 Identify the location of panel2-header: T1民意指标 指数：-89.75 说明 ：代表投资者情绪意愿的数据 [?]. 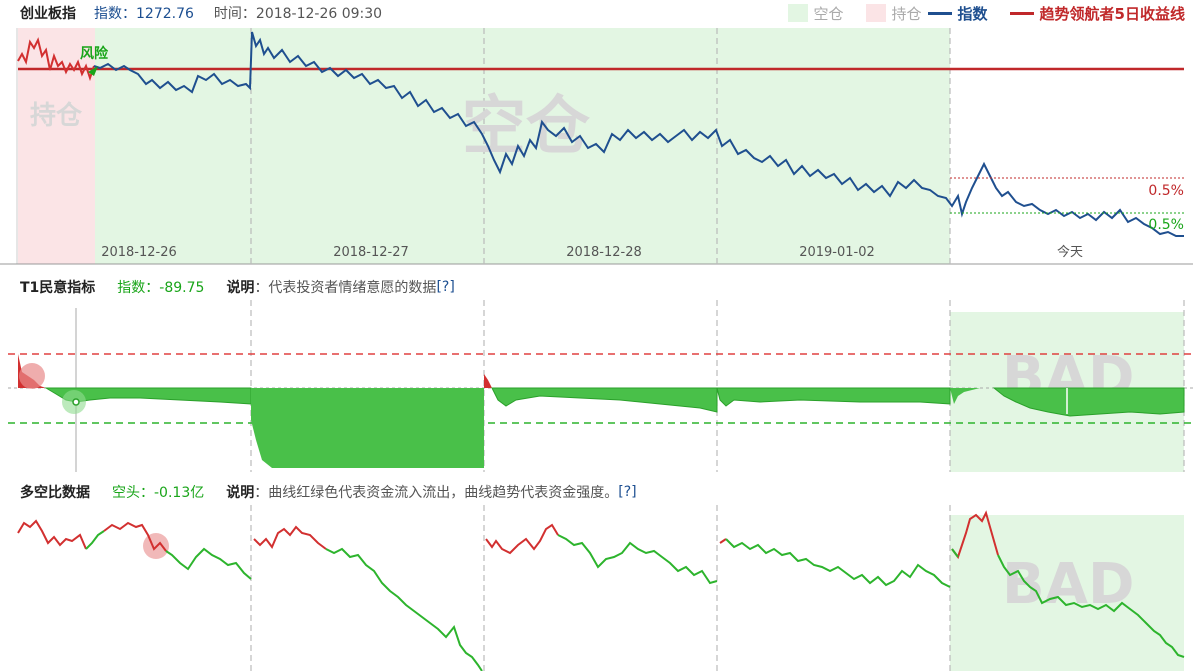
(596, 287).